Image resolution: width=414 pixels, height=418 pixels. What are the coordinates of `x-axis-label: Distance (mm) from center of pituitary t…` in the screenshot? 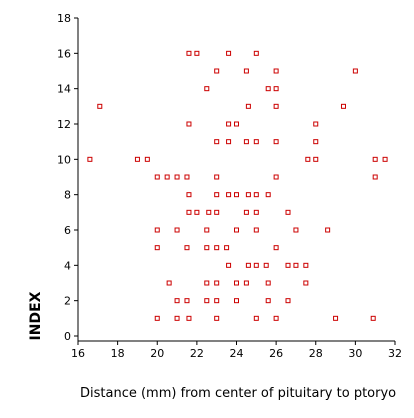 It's located at (238, 393).